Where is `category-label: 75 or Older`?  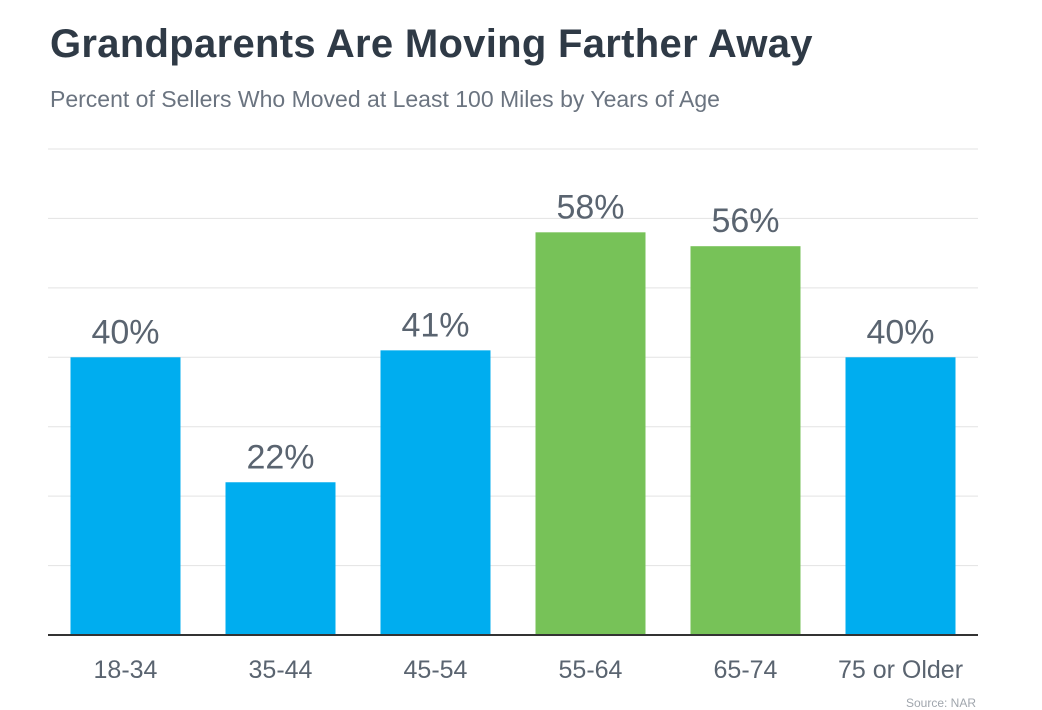
category-label: 75 or Older is located at coordinates (900, 670).